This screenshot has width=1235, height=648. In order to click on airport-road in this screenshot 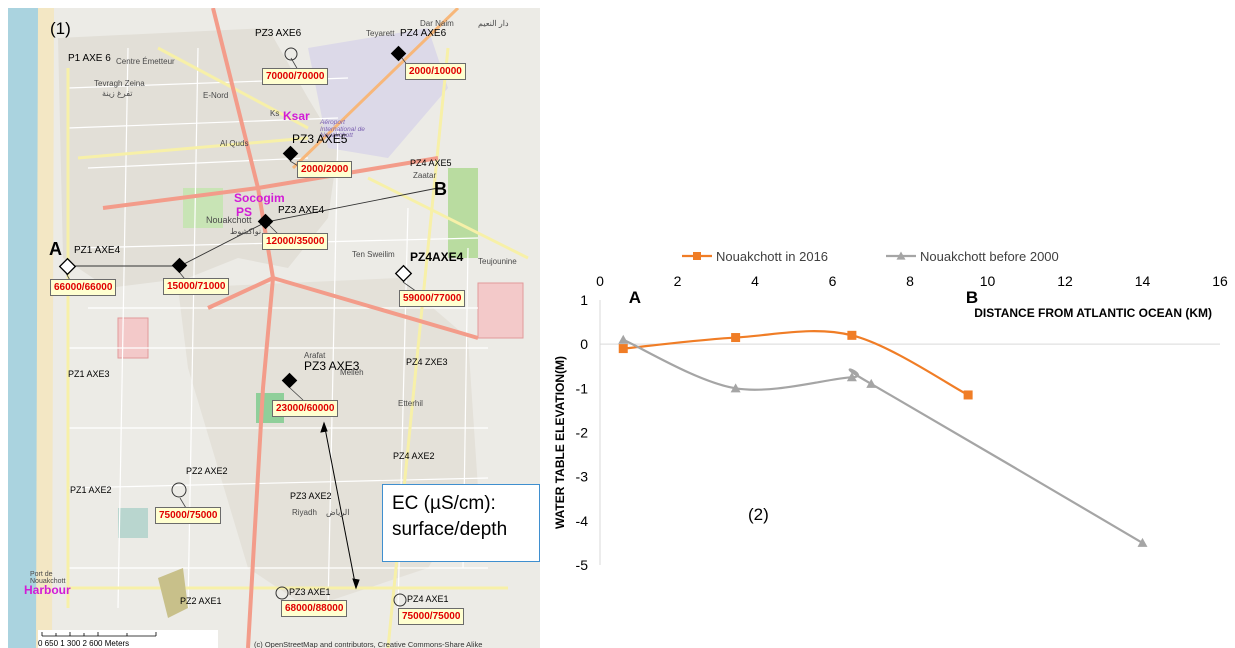, I will do `click(375, 89)`.